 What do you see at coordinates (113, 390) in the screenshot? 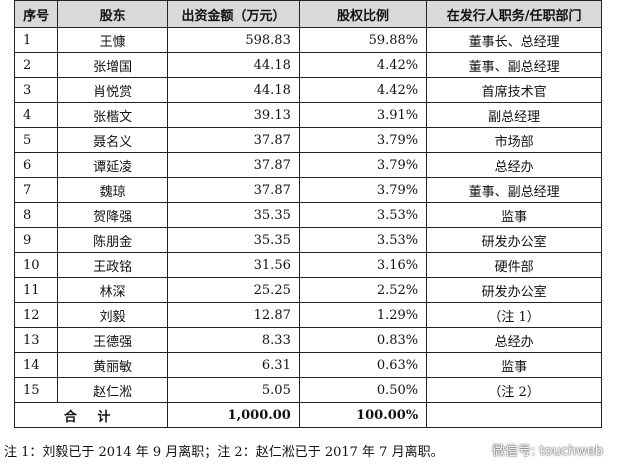
I see `row-shareholder: 赵仁淞` at bounding box center [113, 390].